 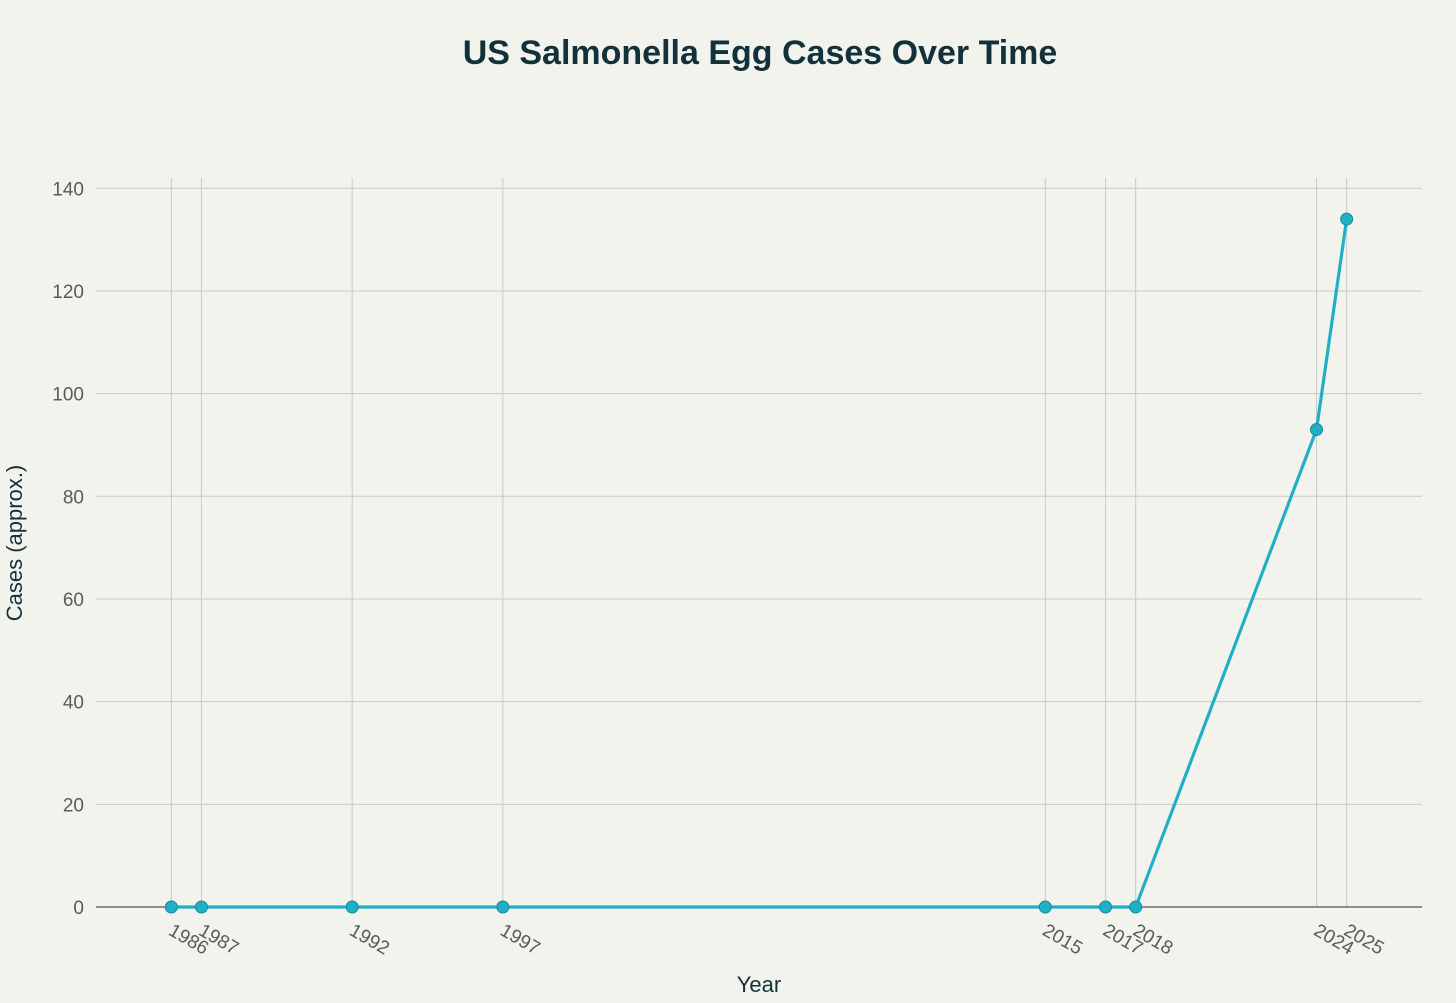 What do you see at coordinates (73, 600) in the screenshot?
I see `y-tick-label: 60` at bounding box center [73, 600].